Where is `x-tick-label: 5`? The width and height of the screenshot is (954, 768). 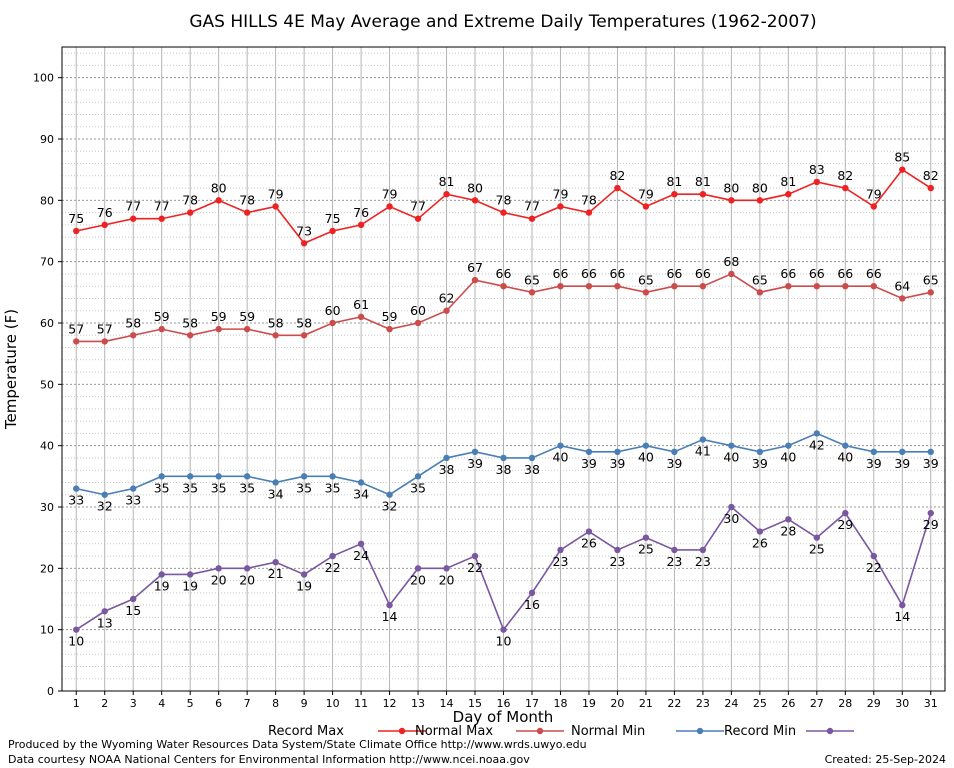
x-tick-label: 5 is located at coordinates (190, 703).